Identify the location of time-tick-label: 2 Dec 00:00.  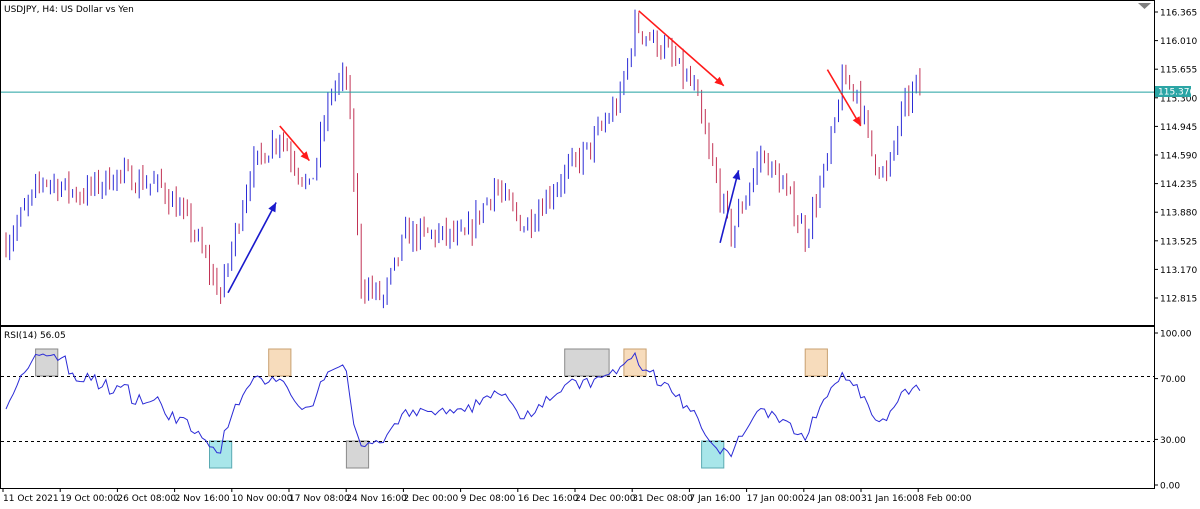
(430, 499).